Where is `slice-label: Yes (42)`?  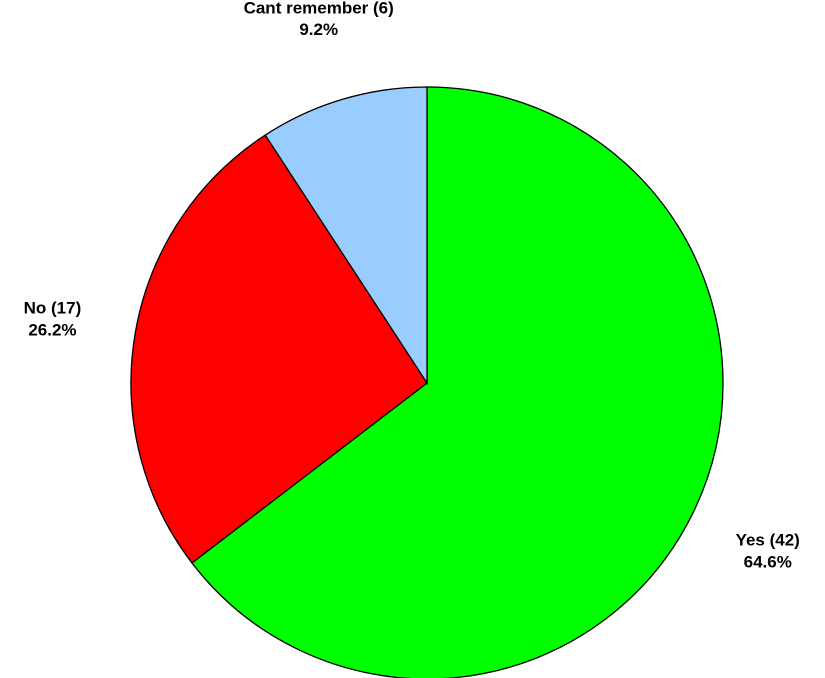 slice-label: Yes (42) is located at coordinates (768, 540).